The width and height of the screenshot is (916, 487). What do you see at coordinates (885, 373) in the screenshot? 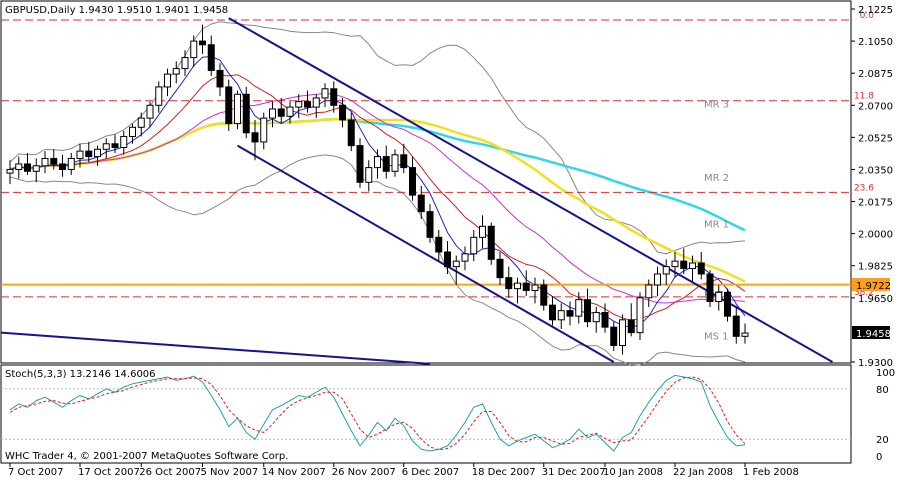
I see `stoch-tick-label: 100` at bounding box center [885, 373].